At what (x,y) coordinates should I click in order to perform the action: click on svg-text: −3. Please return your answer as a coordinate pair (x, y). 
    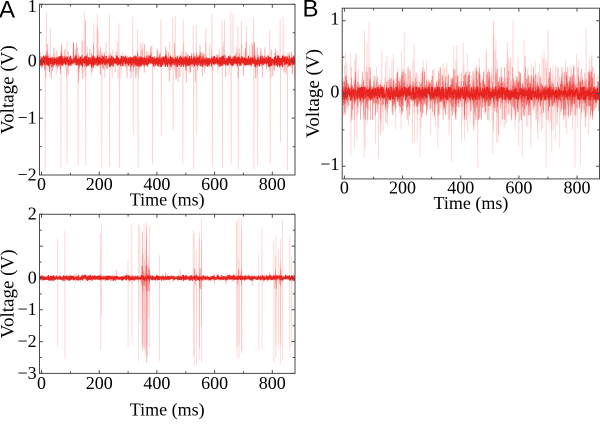
    Looking at the image, I should click on (27, 373).